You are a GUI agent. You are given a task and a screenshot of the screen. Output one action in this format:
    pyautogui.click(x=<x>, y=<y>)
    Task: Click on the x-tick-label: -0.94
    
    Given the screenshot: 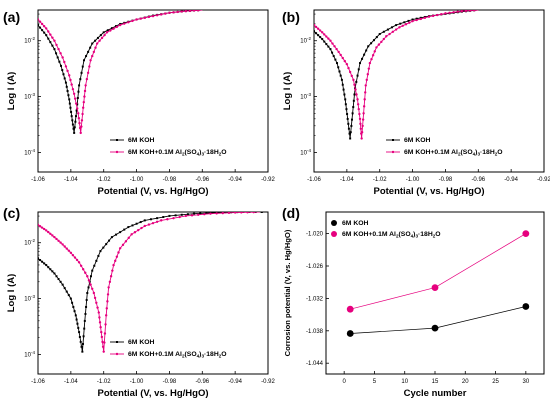 What is the action you would take?
    pyautogui.click(x=511, y=180)
    